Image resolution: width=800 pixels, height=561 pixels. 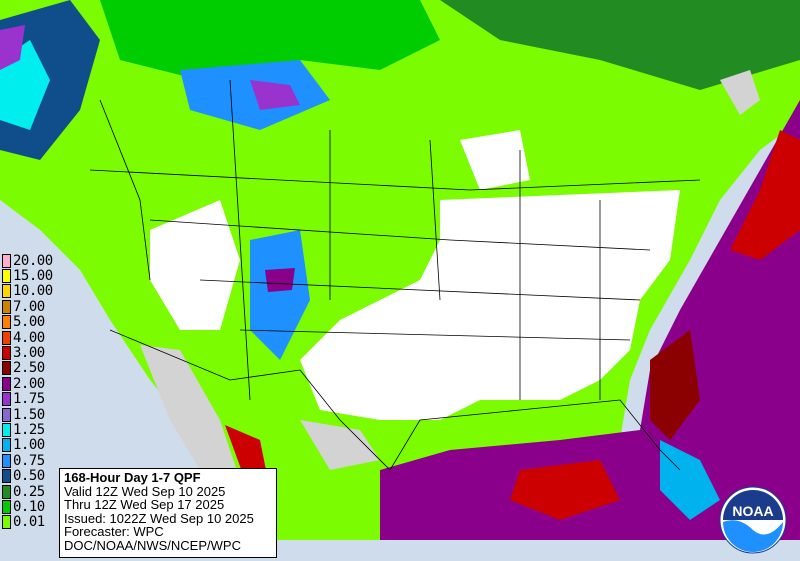 I want to click on legend-item: 0.10, so click(x=32, y=506).